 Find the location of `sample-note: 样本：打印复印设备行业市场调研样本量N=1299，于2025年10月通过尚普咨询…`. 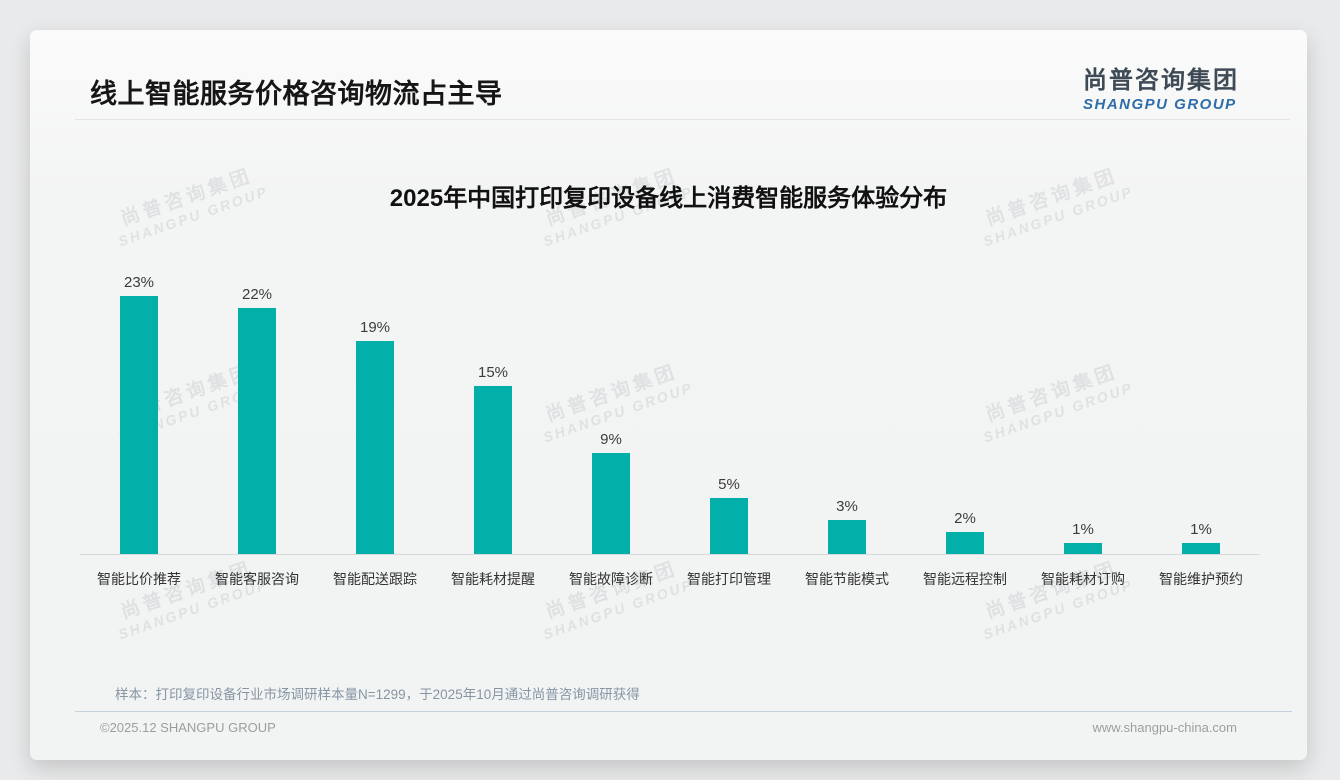

sample-note: 样本：打印复印设备行业市场调研样本量N=1299，于2025年10月通过尚普咨询… is located at coordinates (377, 694).